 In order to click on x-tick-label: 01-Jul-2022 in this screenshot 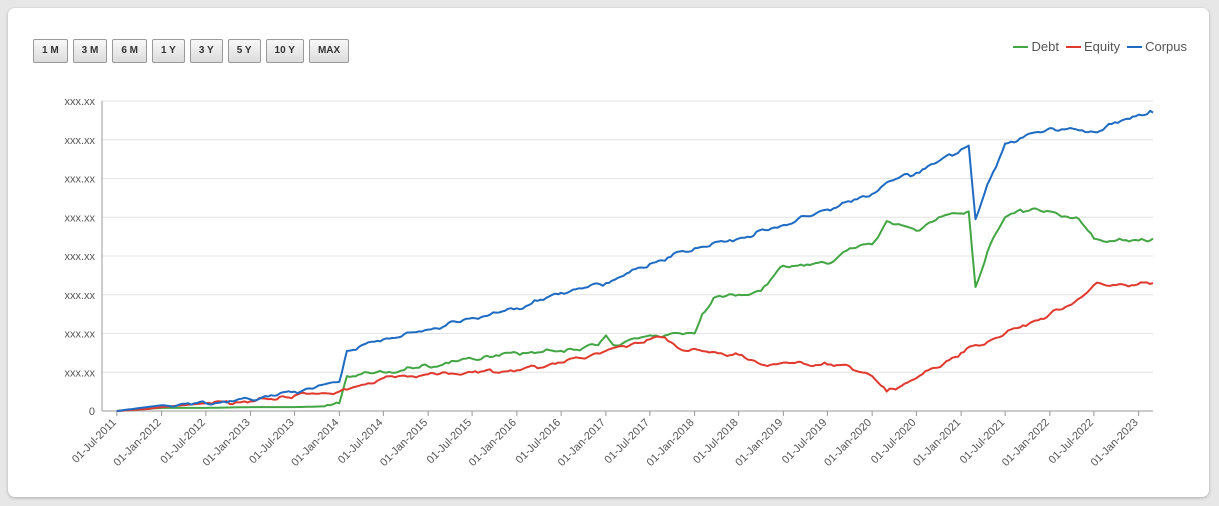, I will do `click(1071, 442)`.